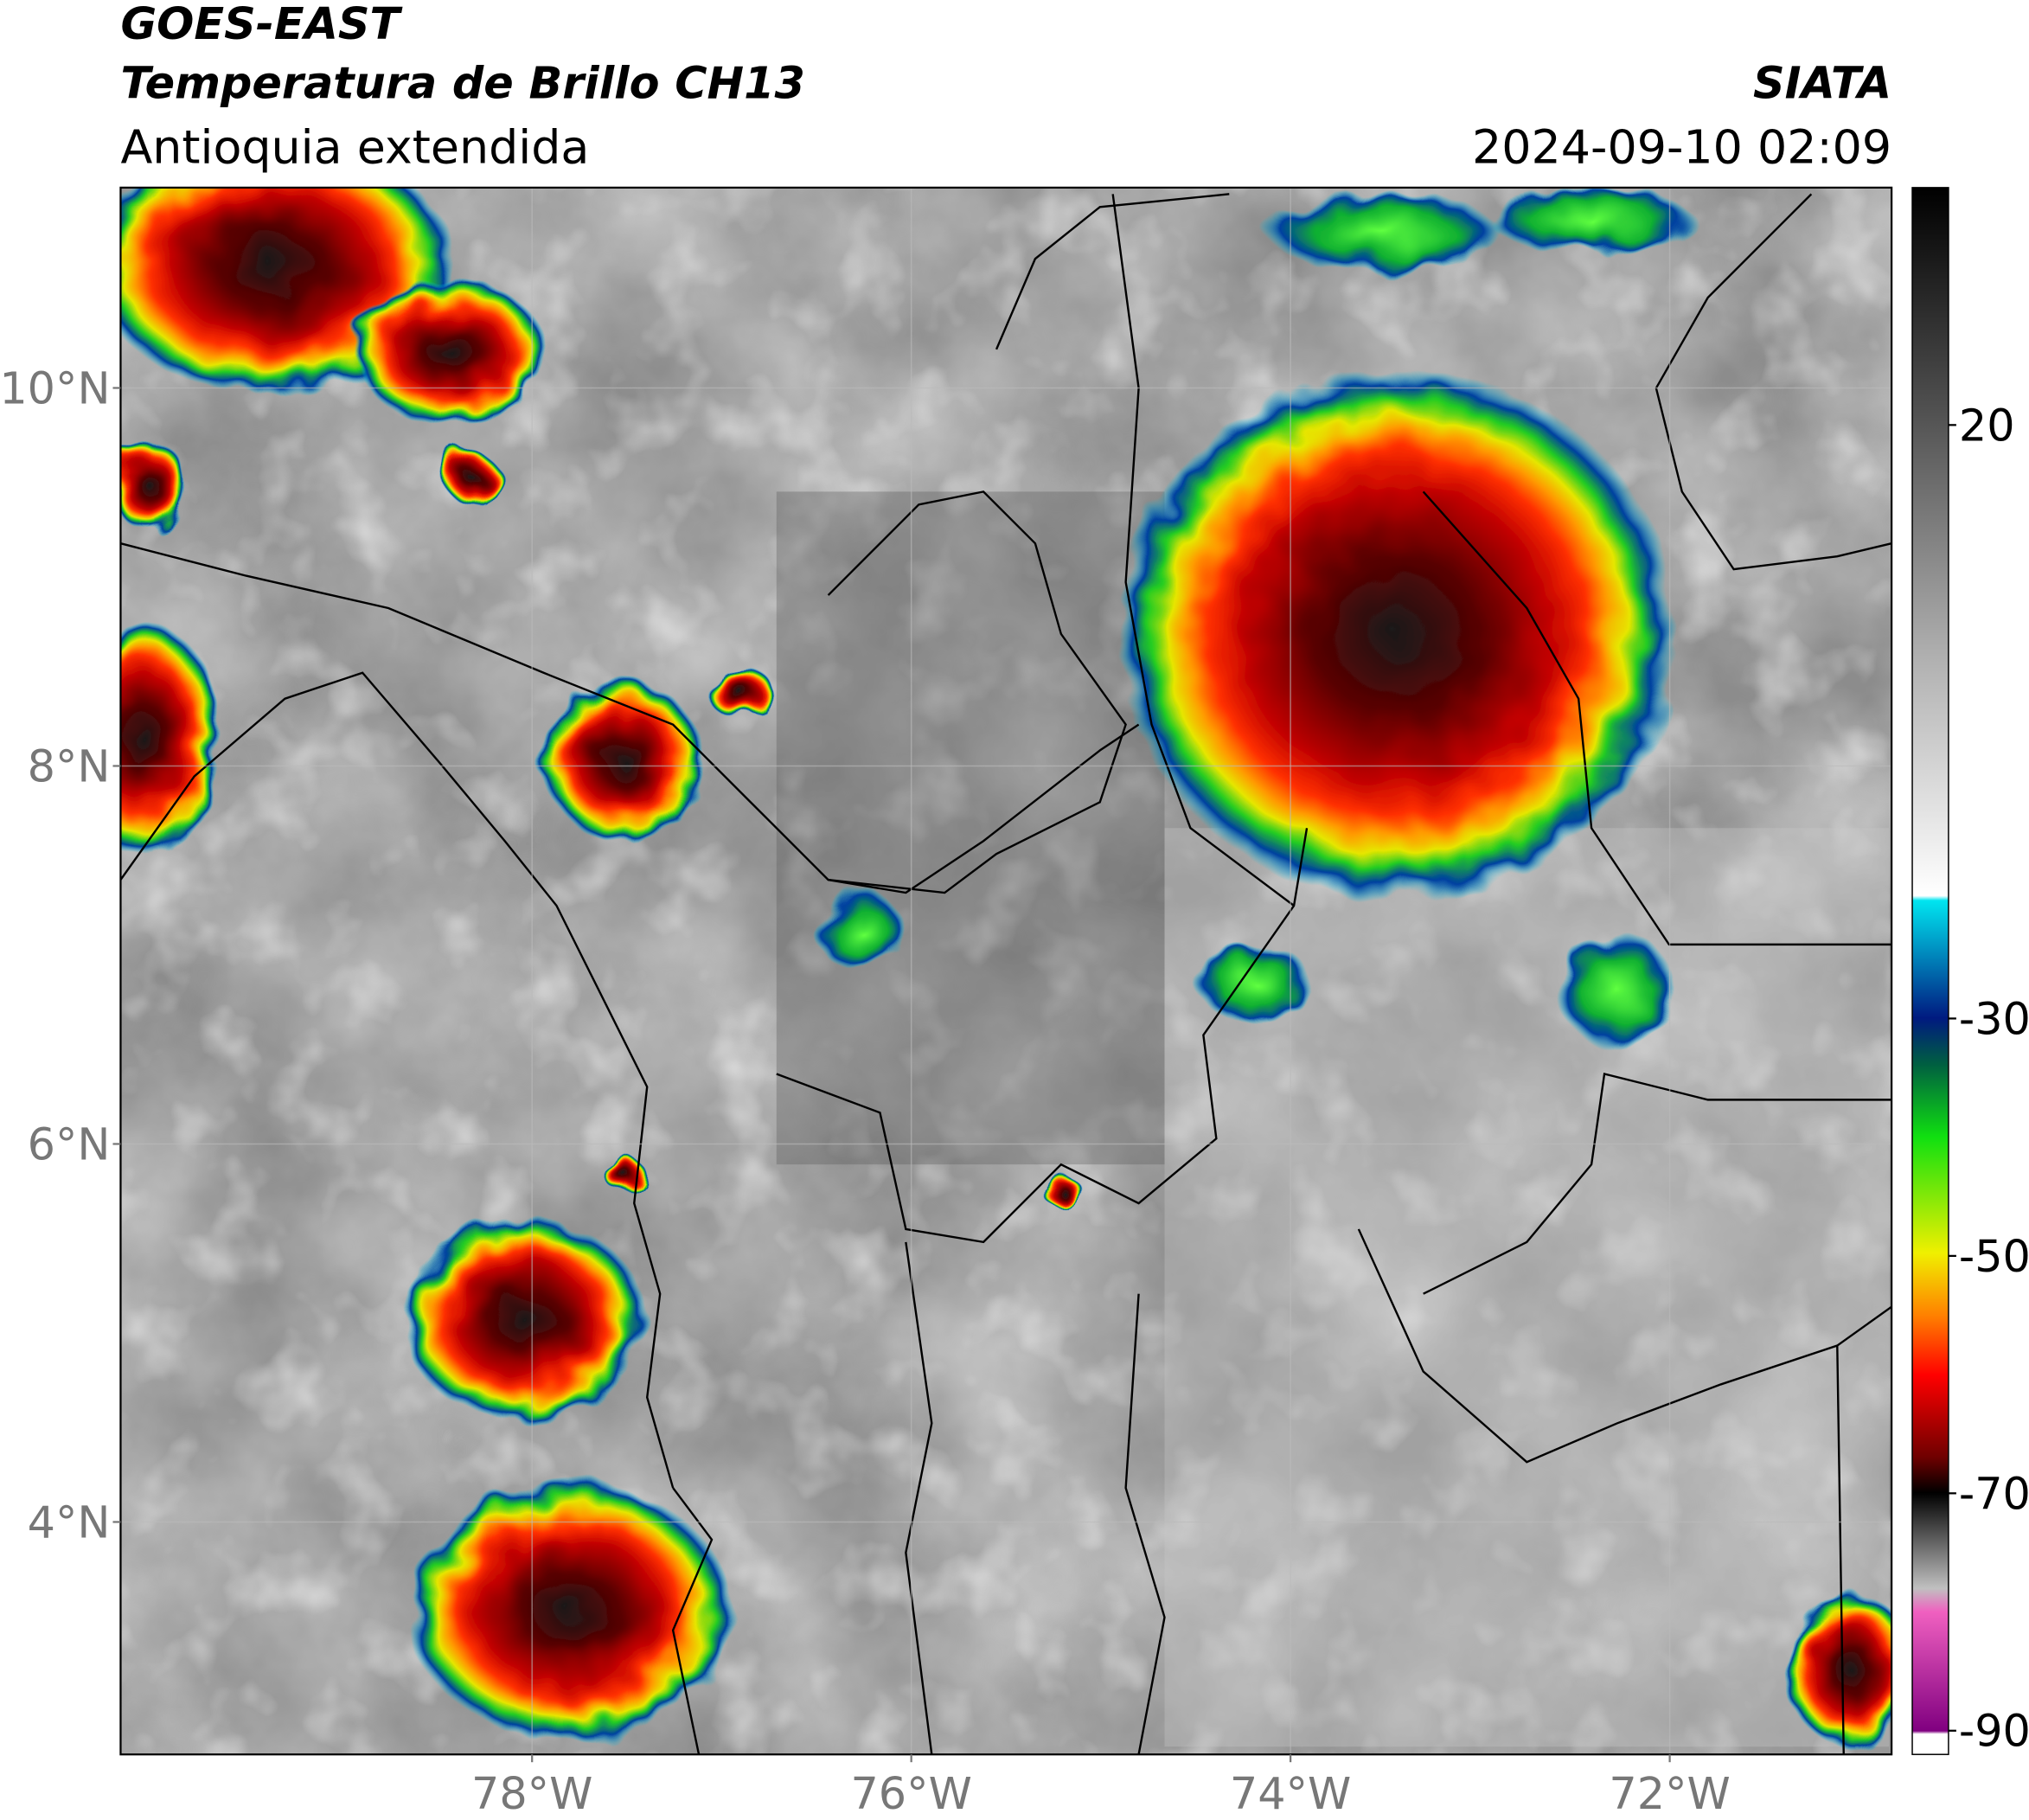  I want to click on y-tick-label: 10°N, so click(55, 387).